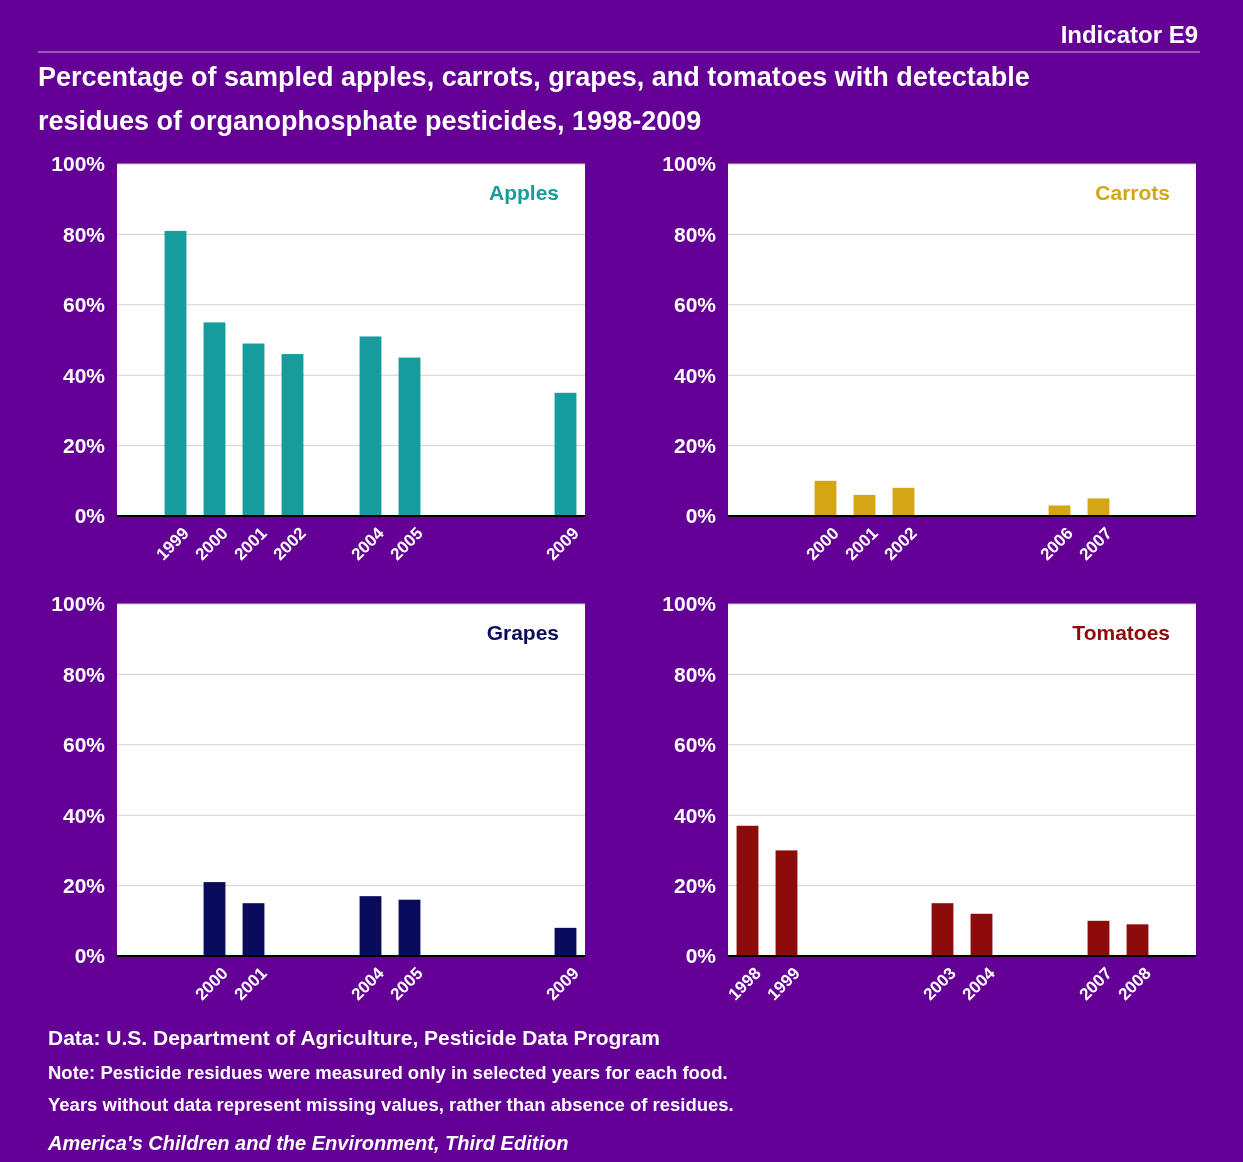 The width and height of the screenshot is (1243, 1162). Describe the element at coordinates (1129, 34) in the screenshot. I see `text: Indicator E9` at that location.